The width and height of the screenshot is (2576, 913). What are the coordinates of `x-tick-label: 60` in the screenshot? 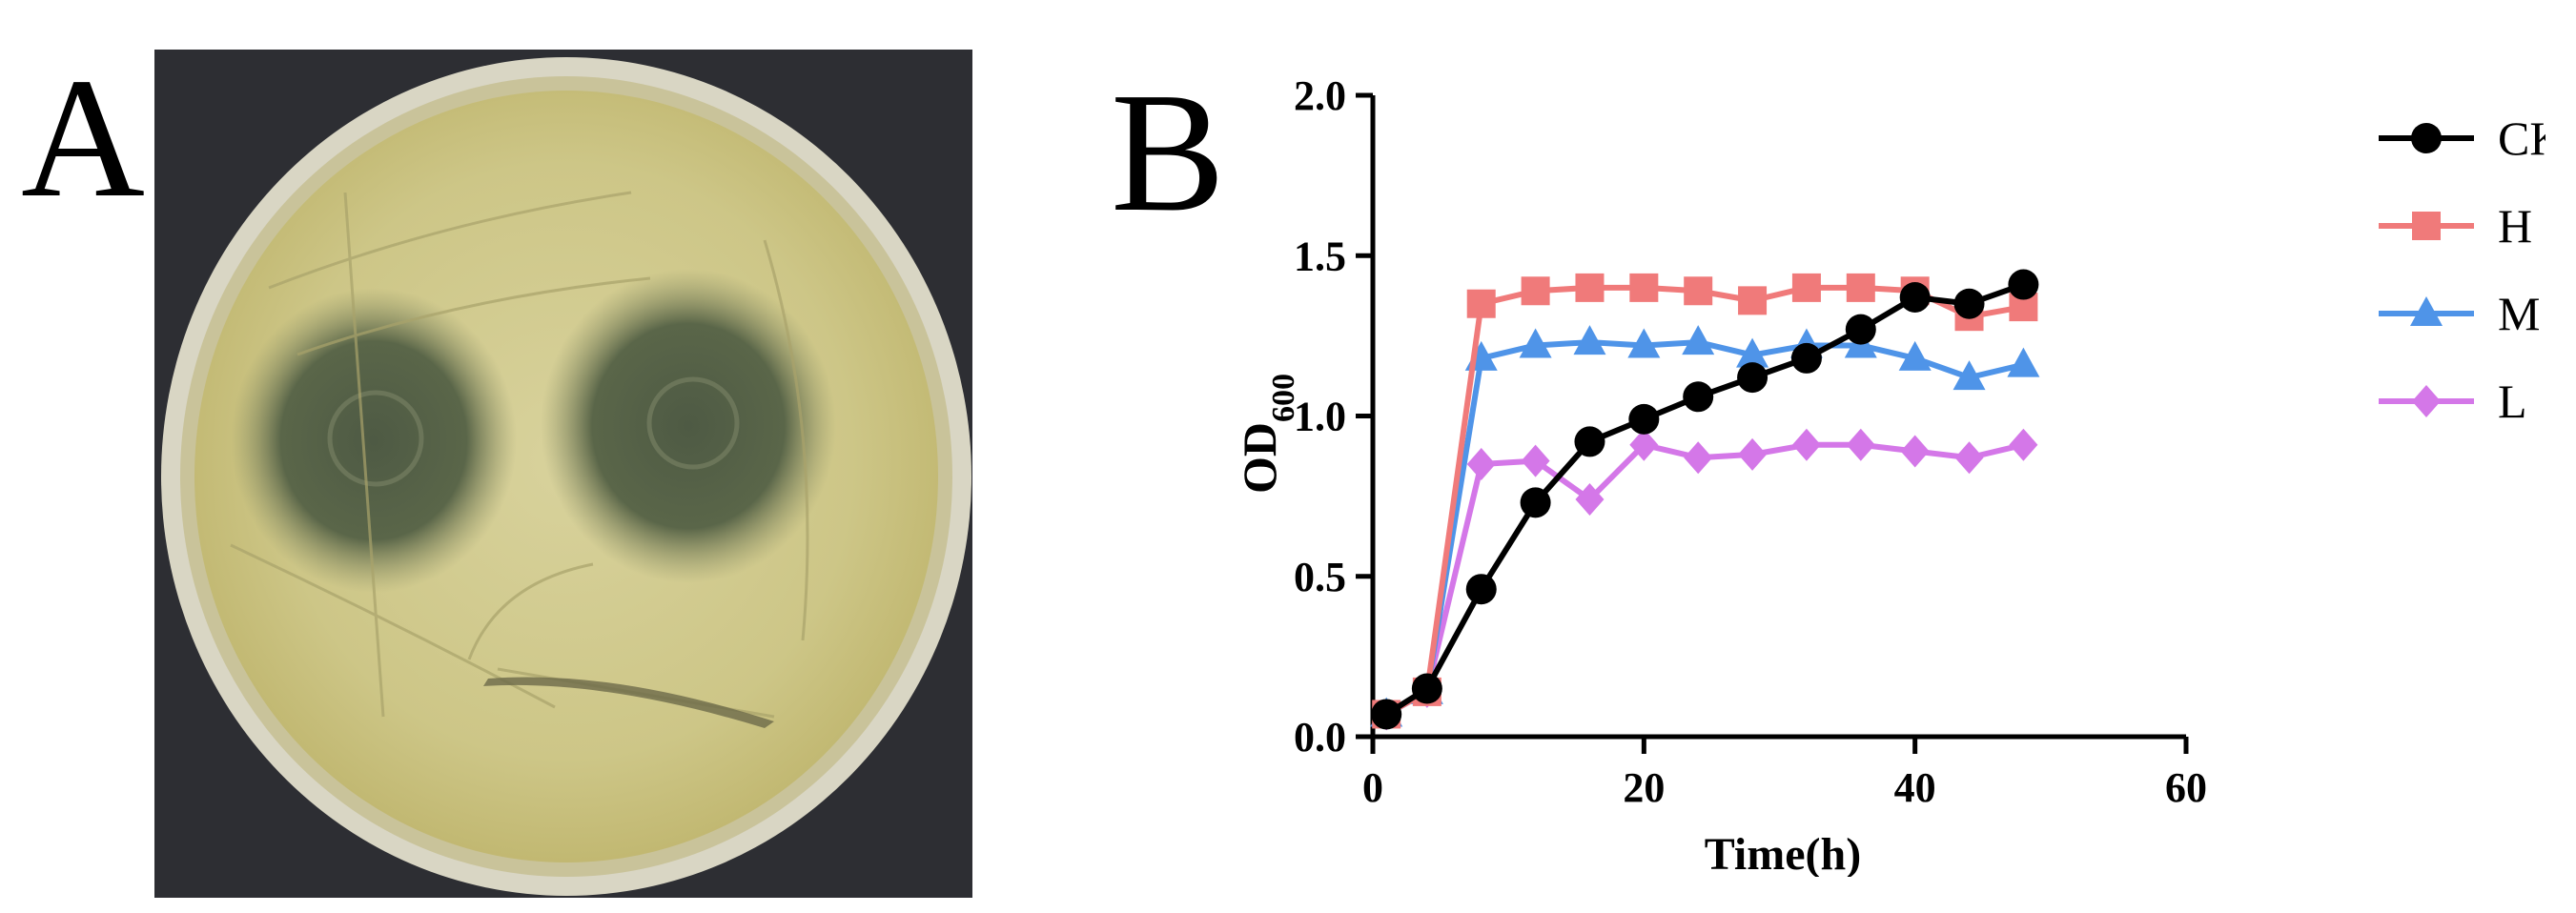 It's located at (2186, 787).